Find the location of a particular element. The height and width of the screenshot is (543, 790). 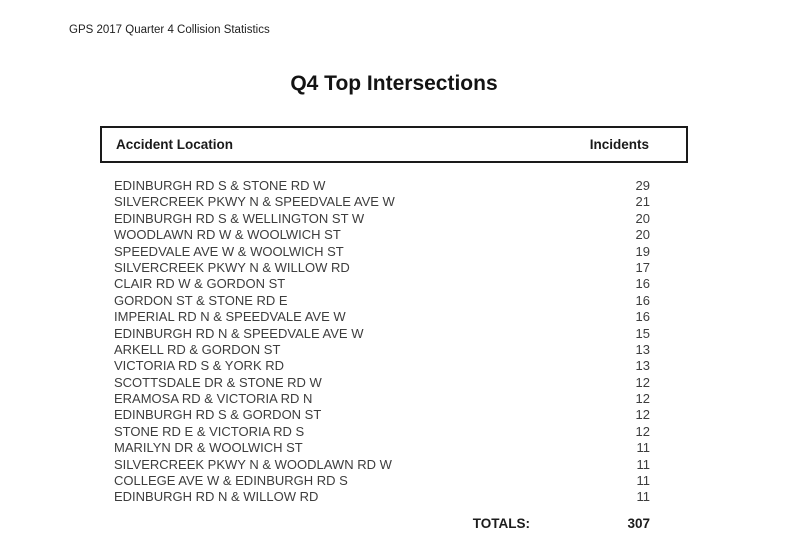

table-row: SCOTTSDALE DR & STONE RD W 12 is located at coordinates (394, 383).